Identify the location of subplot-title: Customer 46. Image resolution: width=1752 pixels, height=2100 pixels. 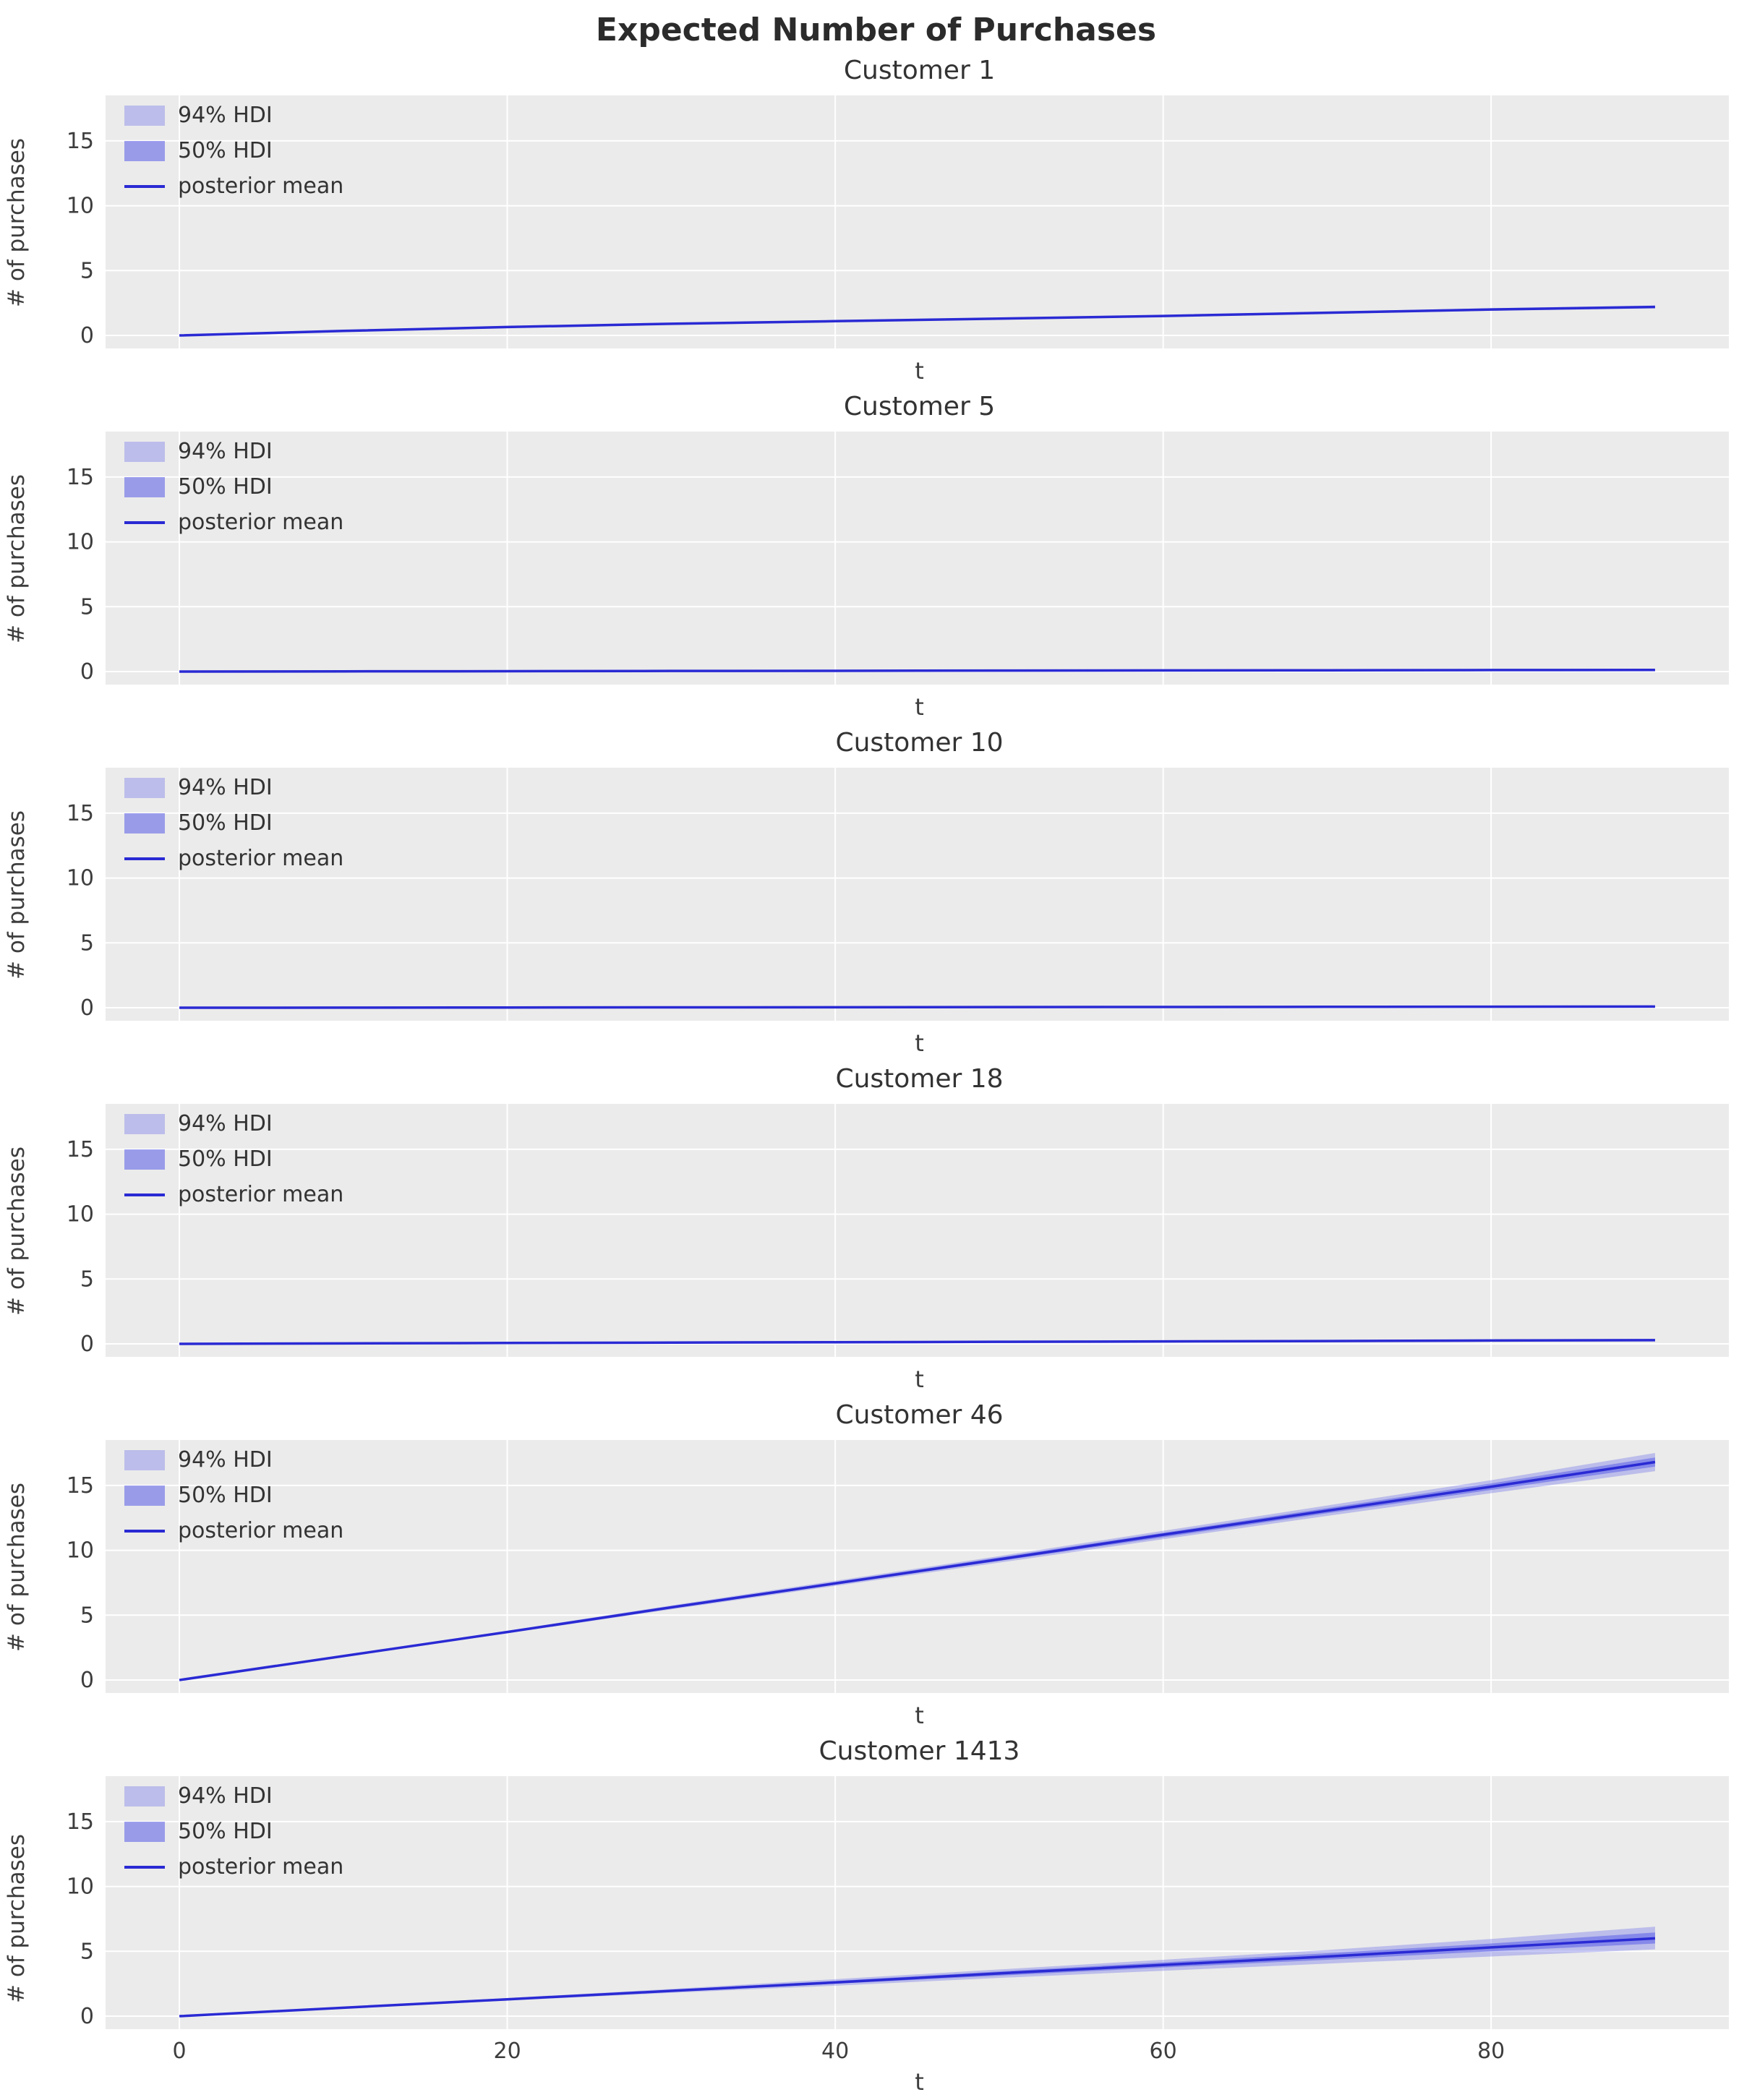
(920, 1415).